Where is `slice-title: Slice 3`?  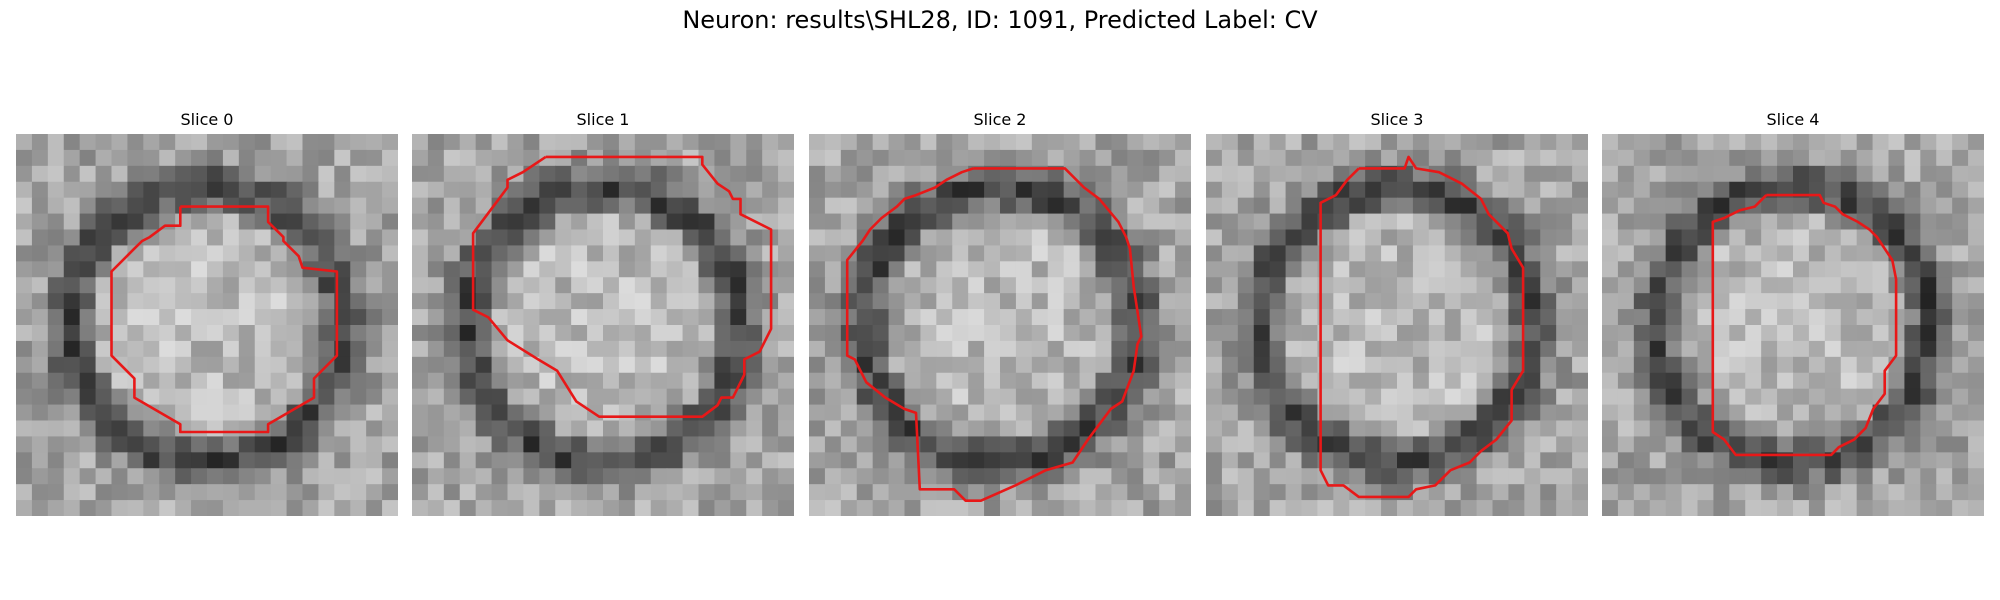
slice-title: Slice 3 is located at coordinates (1397, 119).